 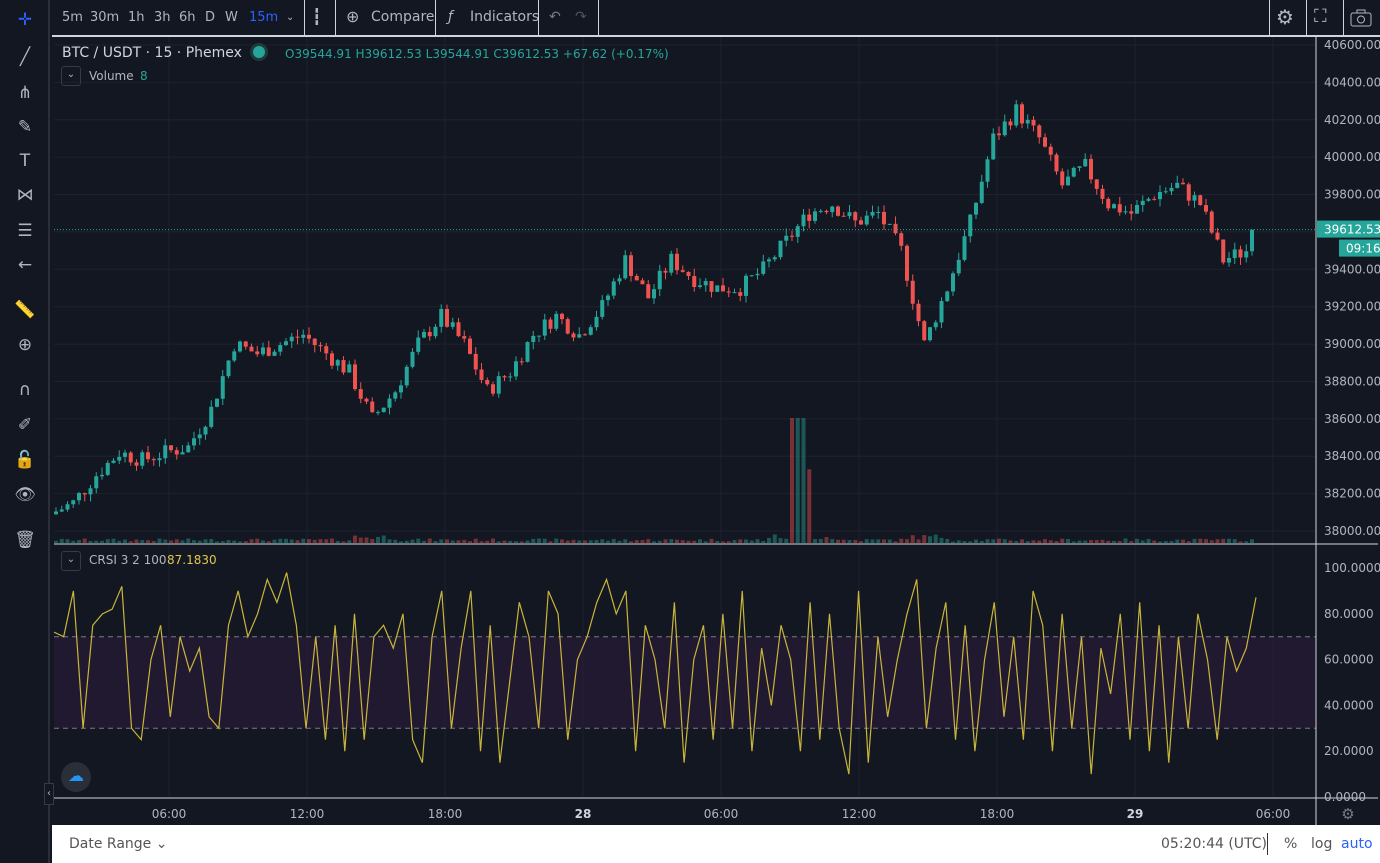 What do you see at coordinates (25, 345) in the screenshot?
I see `zoom-in-icon: ⊕` at bounding box center [25, 345].